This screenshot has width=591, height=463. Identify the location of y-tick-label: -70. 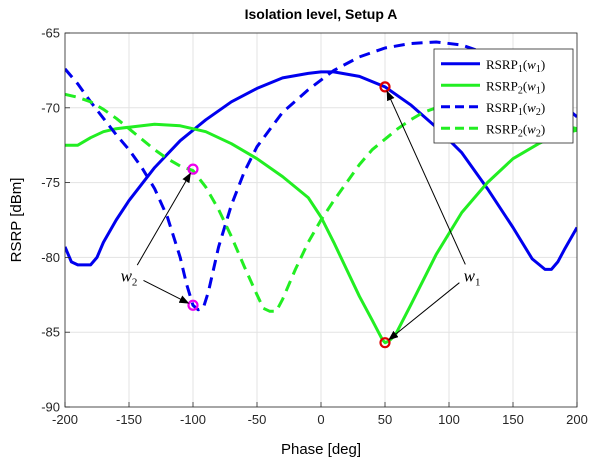
(50, 107).